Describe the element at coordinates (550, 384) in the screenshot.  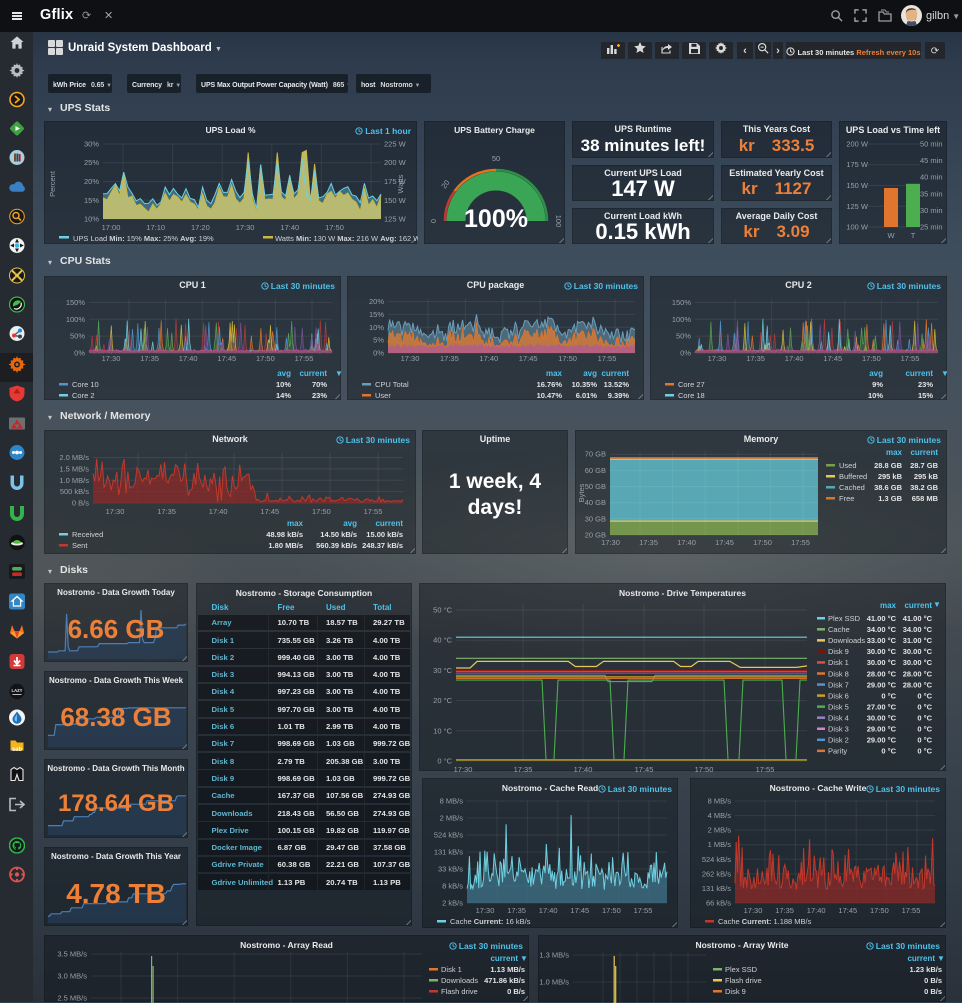
I see `svg-text: 16.76%` at that location.